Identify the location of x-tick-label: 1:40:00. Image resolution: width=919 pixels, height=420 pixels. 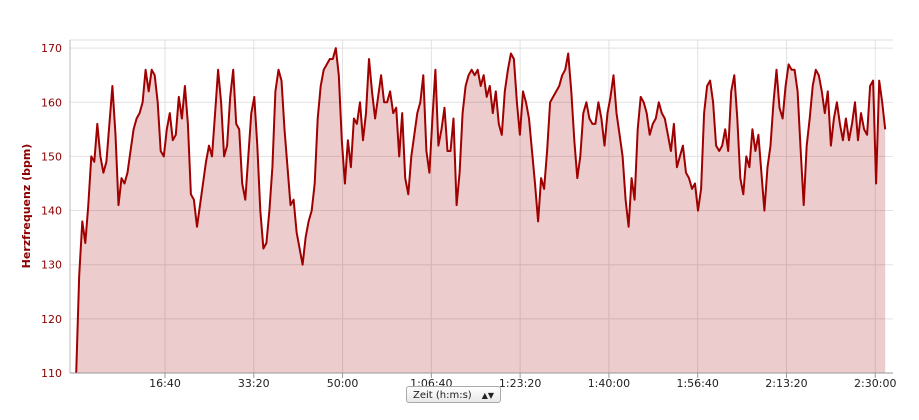
(609, 383).